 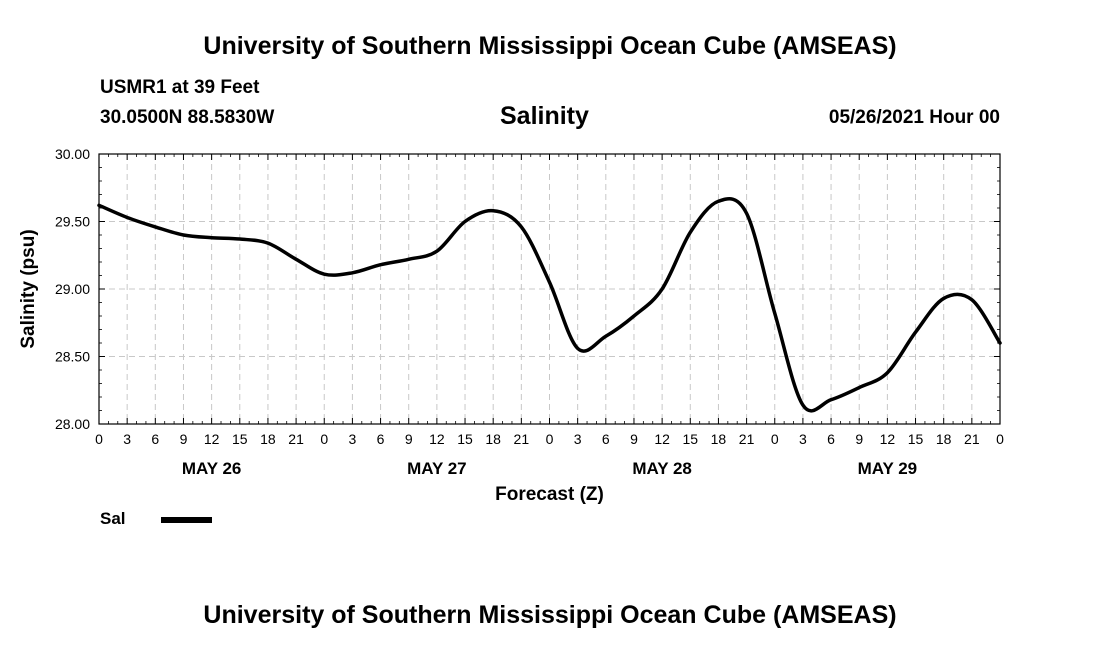 What do you see at coordinates (662, 468) in the screenshot?
I see `day-label: MAY 28` at bounding box center [662, 468].